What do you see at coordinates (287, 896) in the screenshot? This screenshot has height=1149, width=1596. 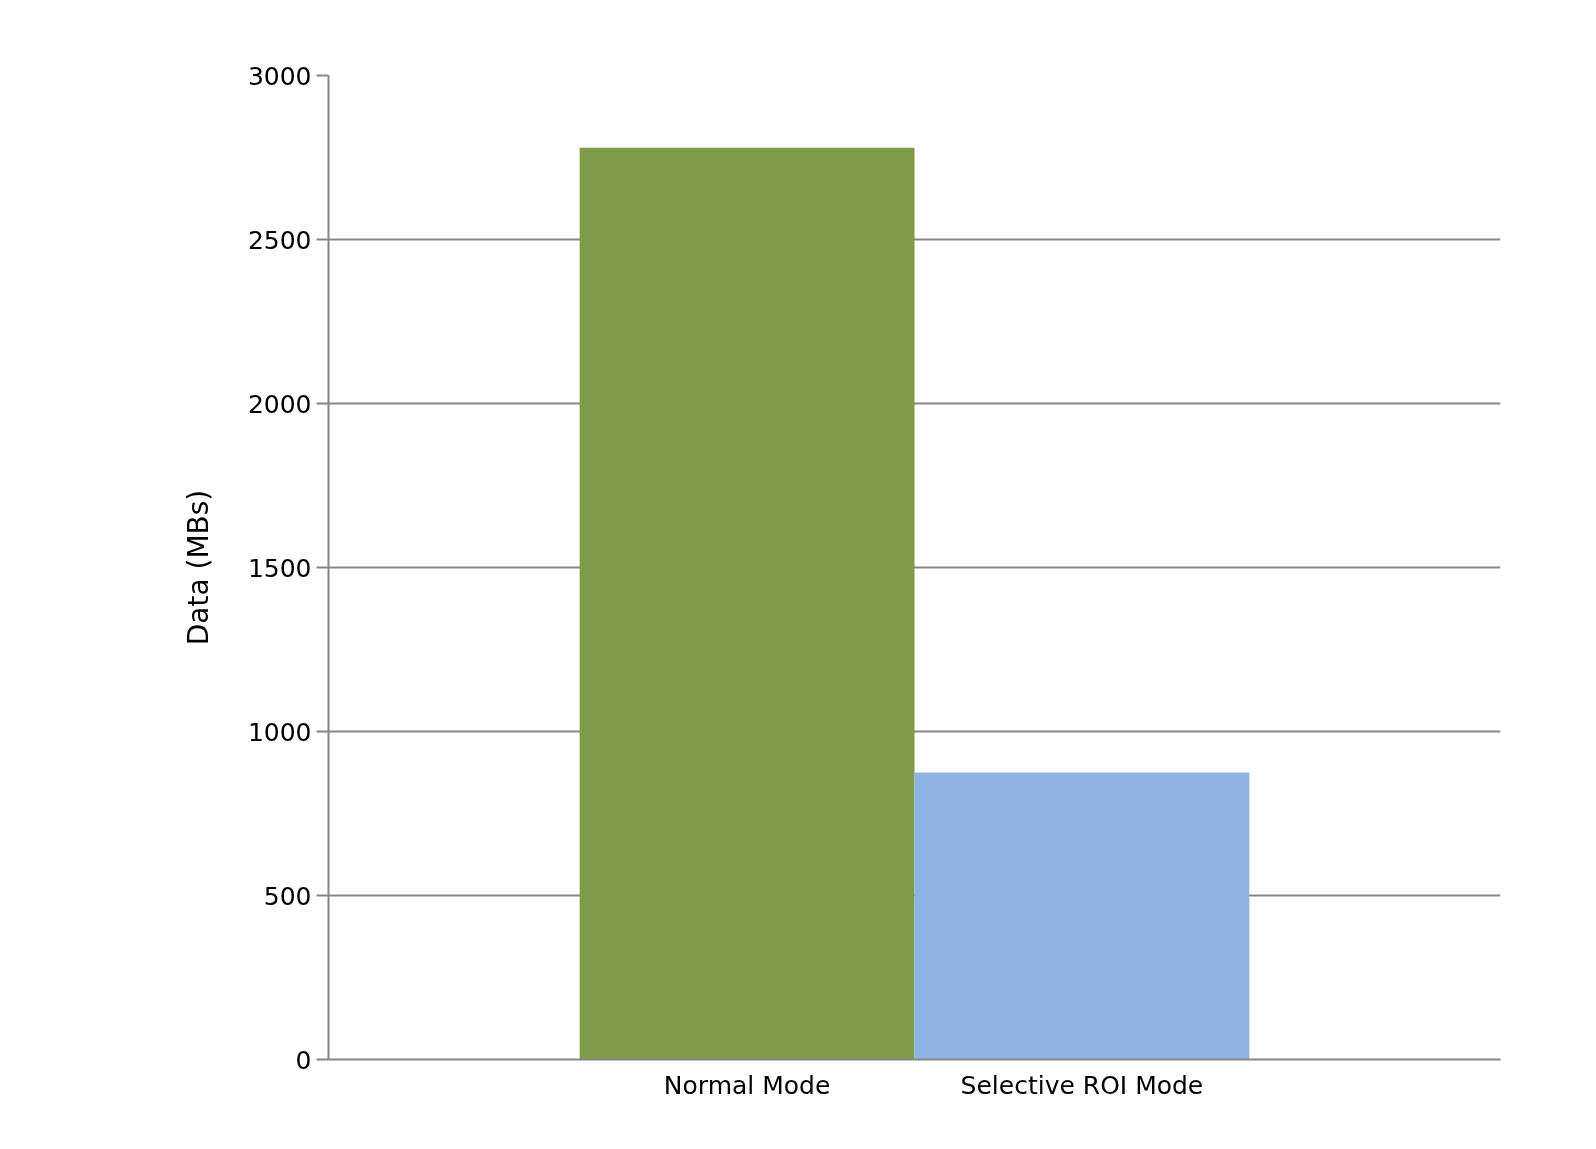 I see `y-tick-label: 500` at bounding box center [287, 896].